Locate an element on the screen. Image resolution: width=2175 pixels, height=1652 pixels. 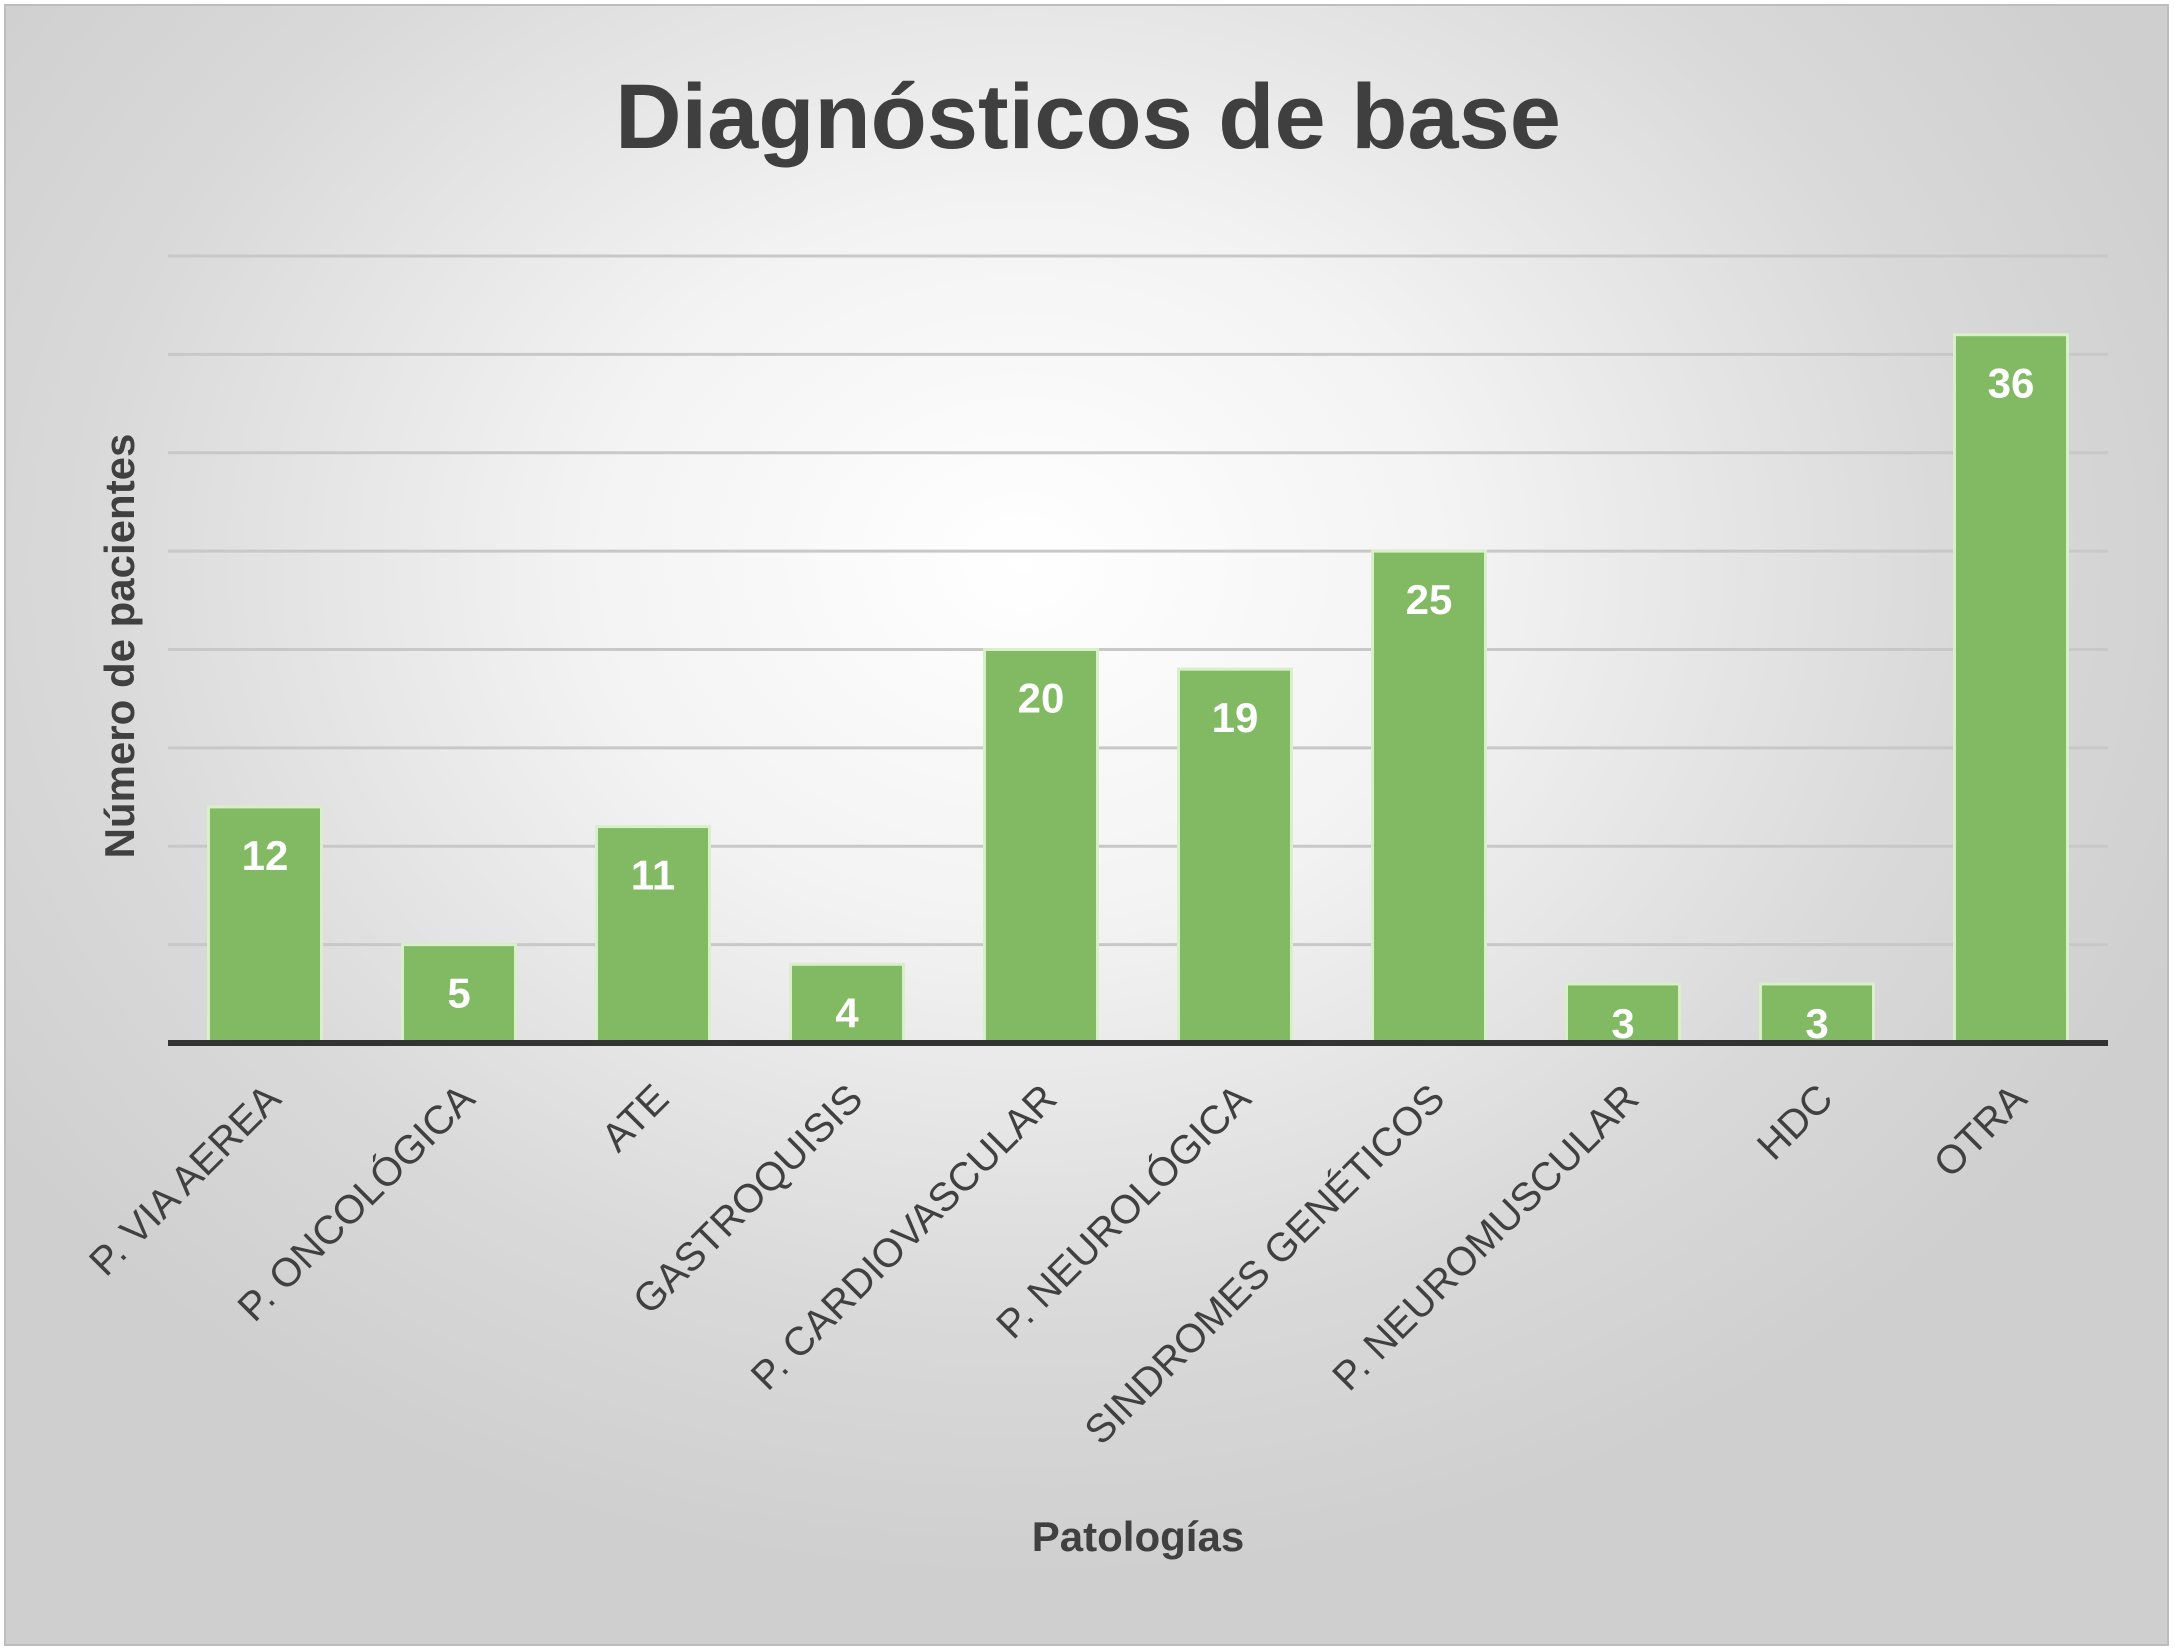
x-axis-title: Patologías is located at coordinates (1138, 1536).